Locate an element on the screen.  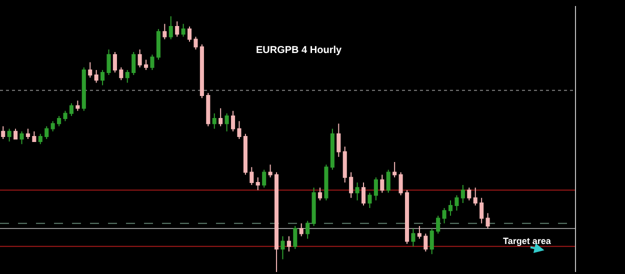
text: Target area is located at coordinates (527, 241).